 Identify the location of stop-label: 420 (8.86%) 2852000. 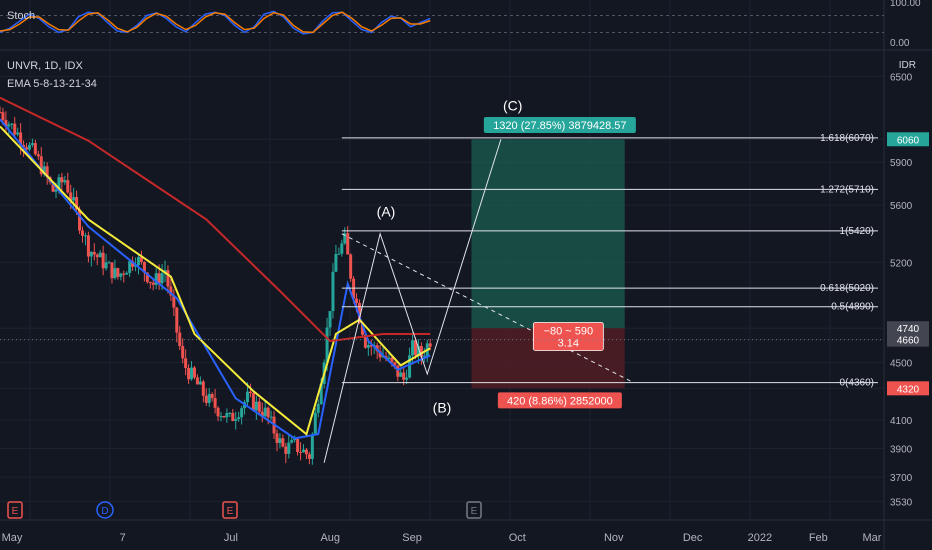
(559, 400).